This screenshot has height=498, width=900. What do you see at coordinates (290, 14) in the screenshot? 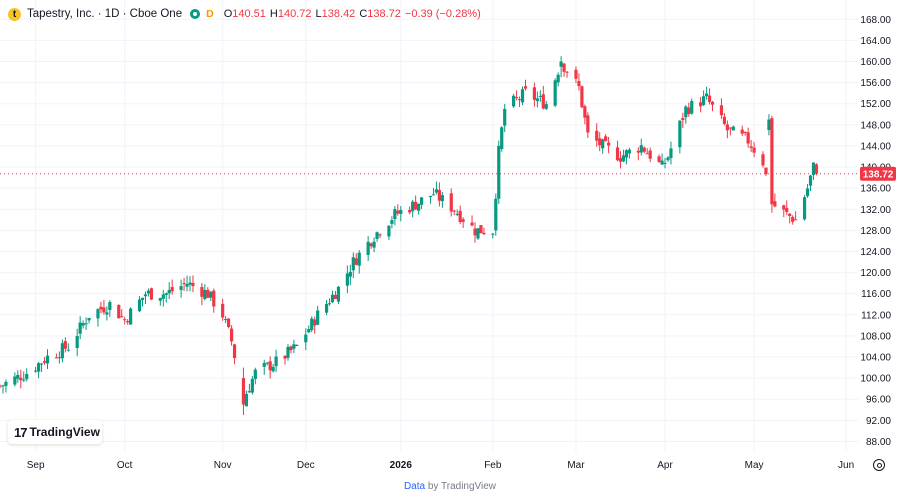
I see `ohlc-high: H140.72` at bounding box center [290, 14].